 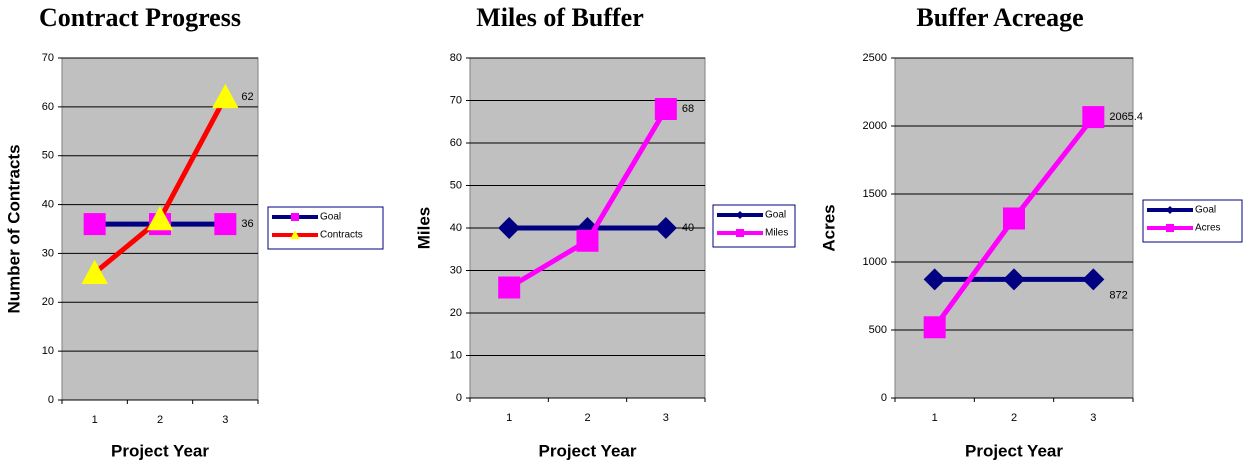 What do you see at coordinates (875, 58) in the screenshot?
I see `y-tick-label: 2500` at bounding box center [875, 58].